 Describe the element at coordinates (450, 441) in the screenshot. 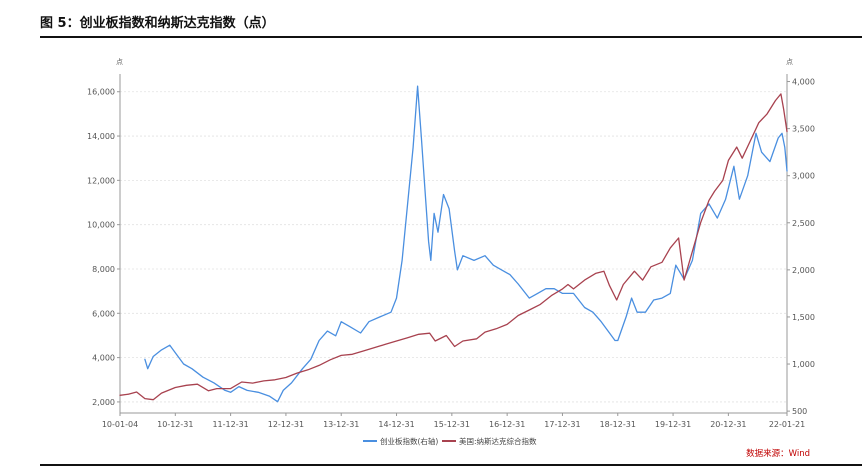

I see `legend: 创业板指数(右轴) 美国:纳斯达克综合指数` at that location.